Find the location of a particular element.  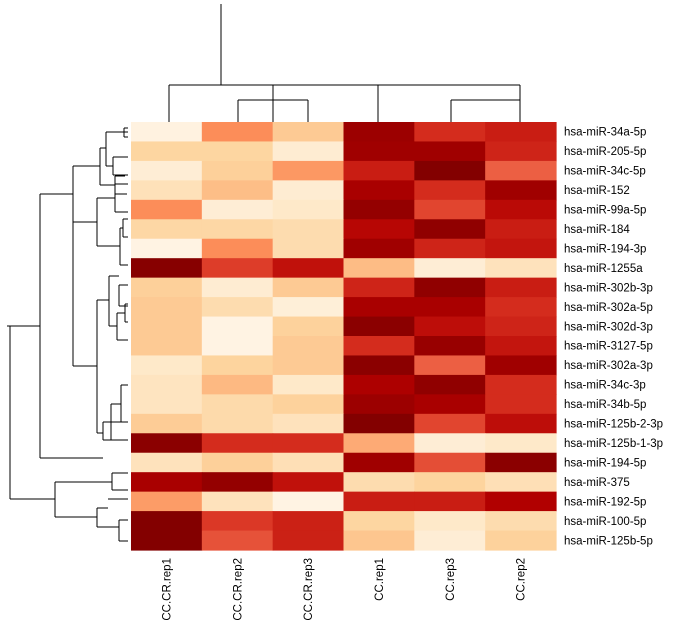

row-label: hsa-miR-302a-5p is located at coordinates (608, 308).